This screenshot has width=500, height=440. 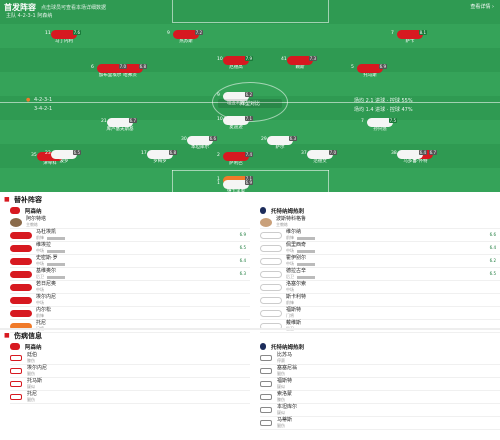 What do you see at coordinates (130, 287) in the screenshot?
I see `sub-row: 若日尼奥 中场` at bounding box center [130, 287].